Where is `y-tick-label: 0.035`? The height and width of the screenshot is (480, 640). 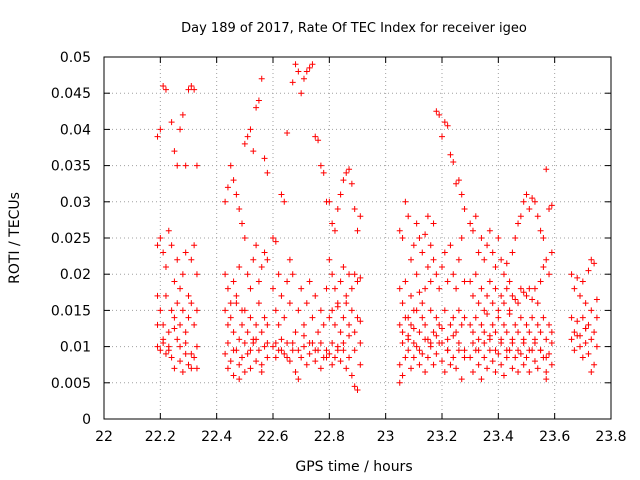
y-tick-label: 0.035 is located at coordinates (71, 167).